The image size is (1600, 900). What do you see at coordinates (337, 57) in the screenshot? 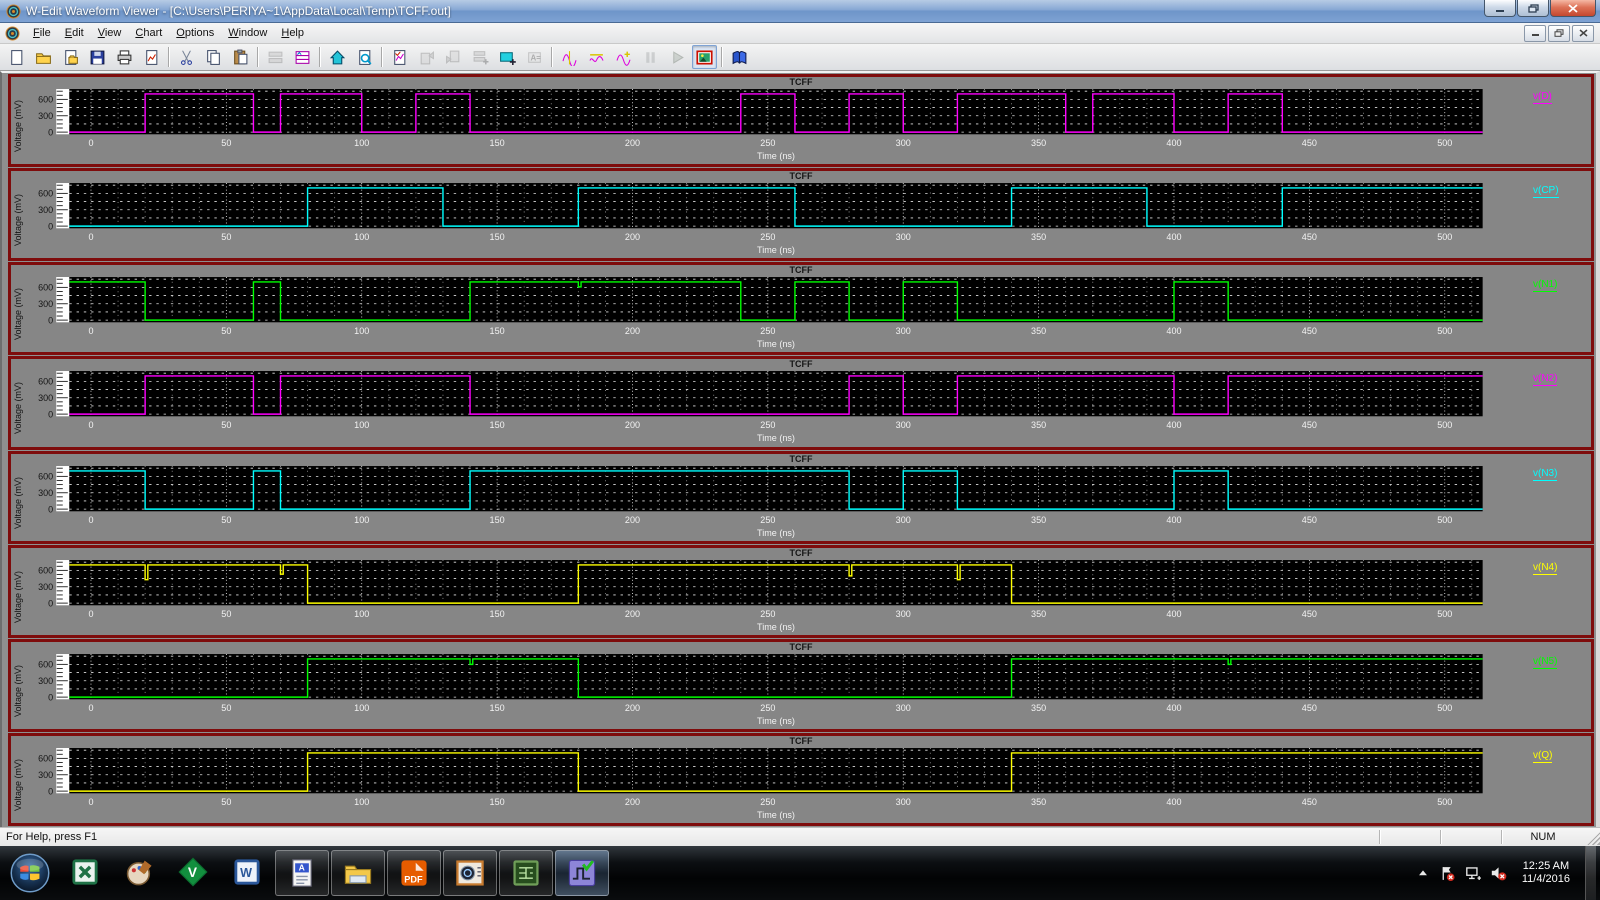
I see `home-view-button` at bounding box center [337, 57].